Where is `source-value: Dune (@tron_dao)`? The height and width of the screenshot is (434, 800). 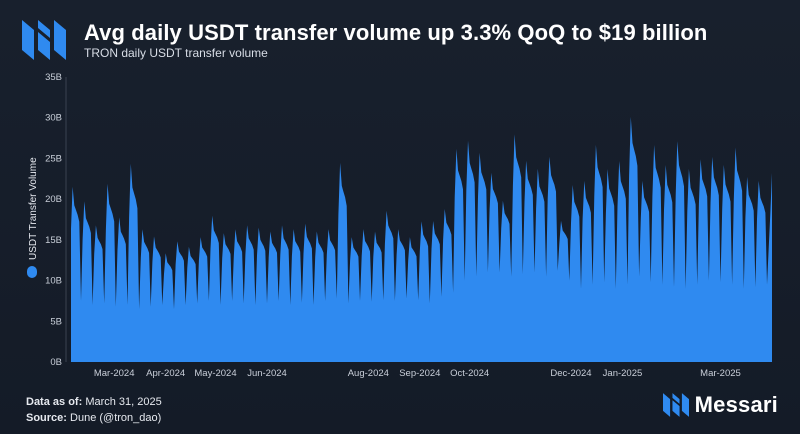
source-value: Dune (@tron_dao) is located at coordinates (116, 418).